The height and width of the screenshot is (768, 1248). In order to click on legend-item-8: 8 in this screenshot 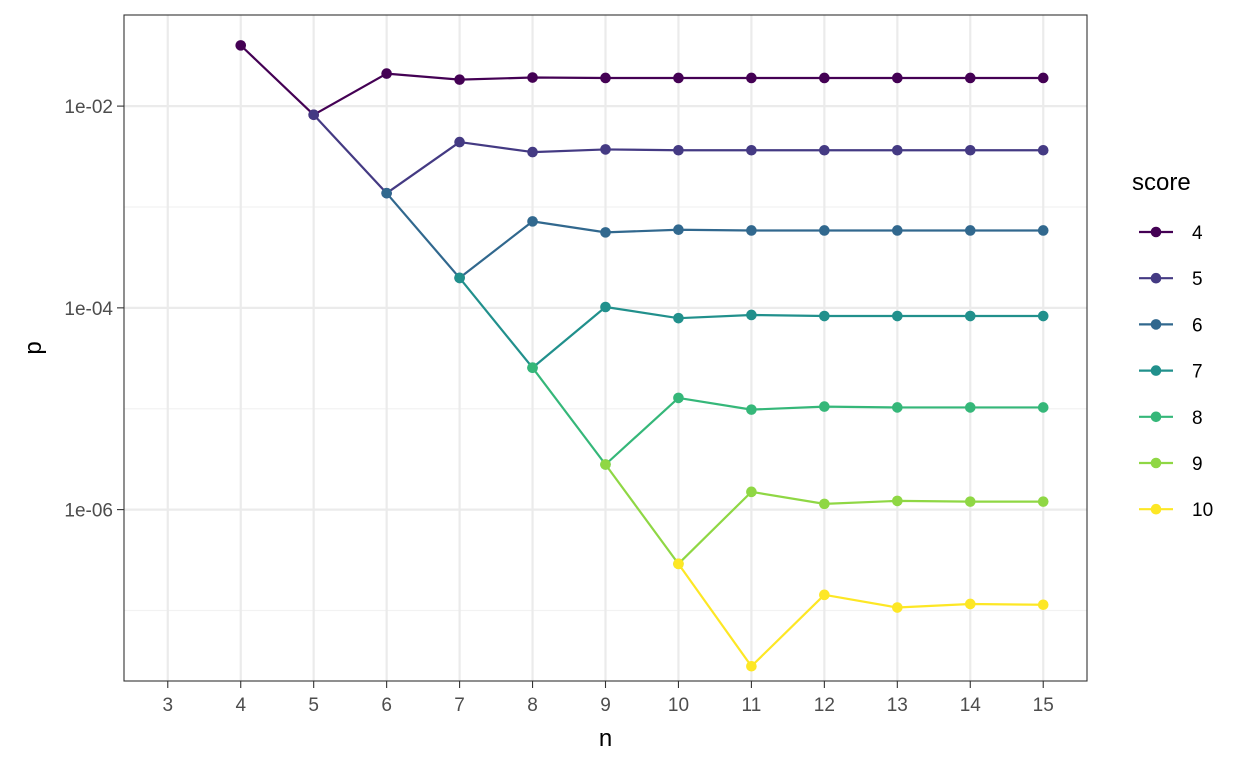, I will do `click(1171, 418)`.